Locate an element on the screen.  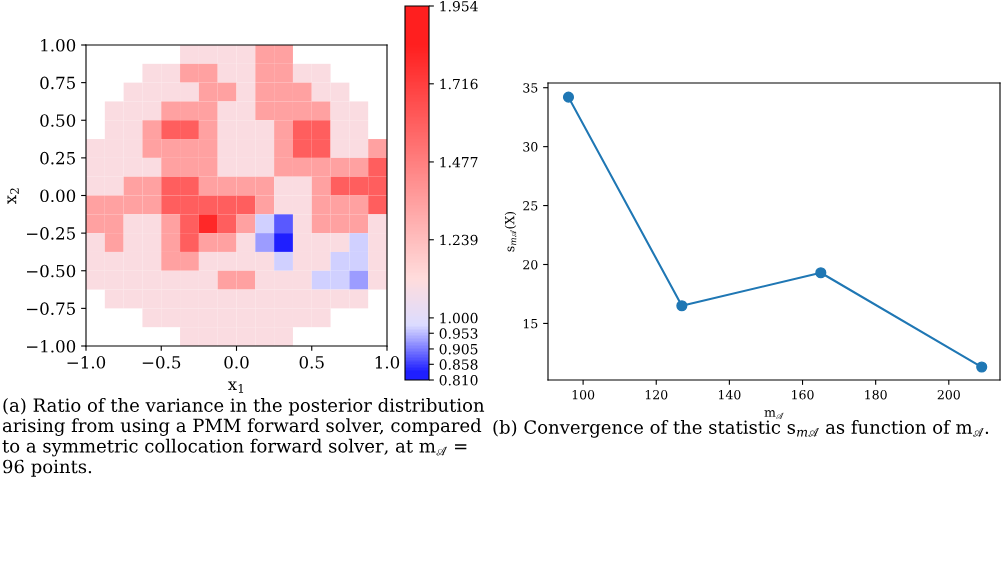
x-axis-title: m$_{𝒜}$ is located at coordinates (774, 414).